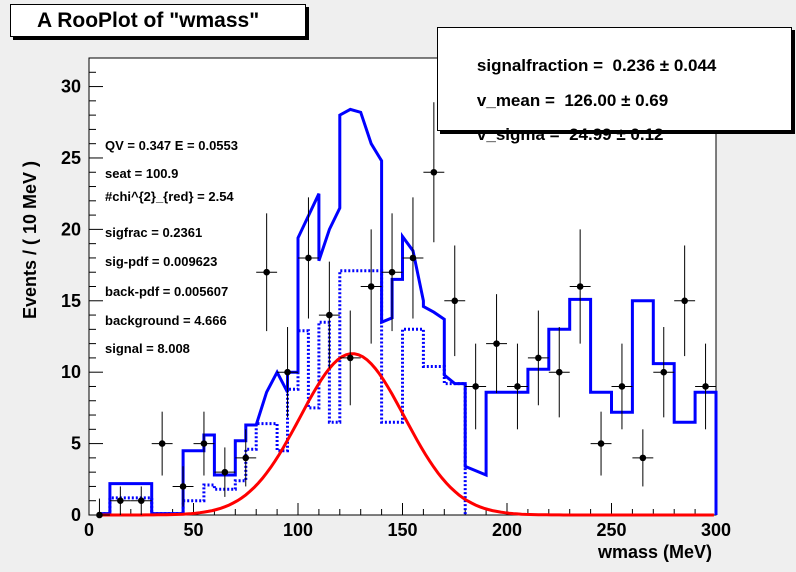 The height and width of the screenshot is (572, 796). What do you see at coordinates (154, 232) in the screenshot?
I see `stat-sigfrac: sigfrac = 0.2361` at bounding box center [154, 232].